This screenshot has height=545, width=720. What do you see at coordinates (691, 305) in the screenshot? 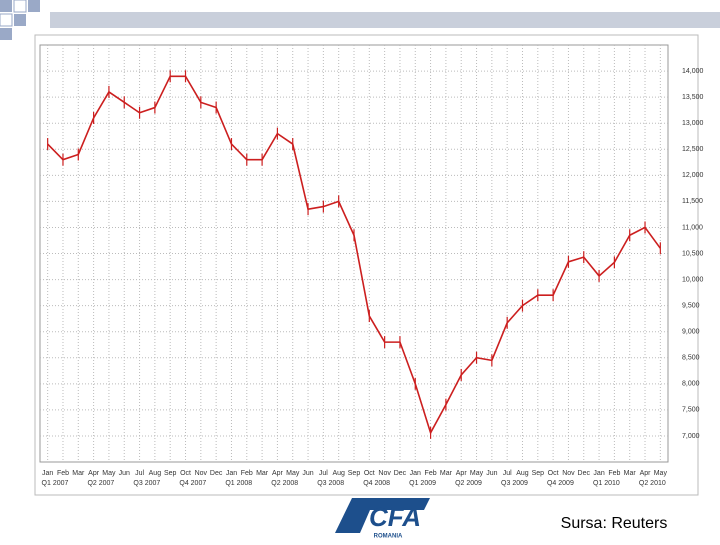
I see `y-tick-label: 9,500` at bounding box center [691, 305].